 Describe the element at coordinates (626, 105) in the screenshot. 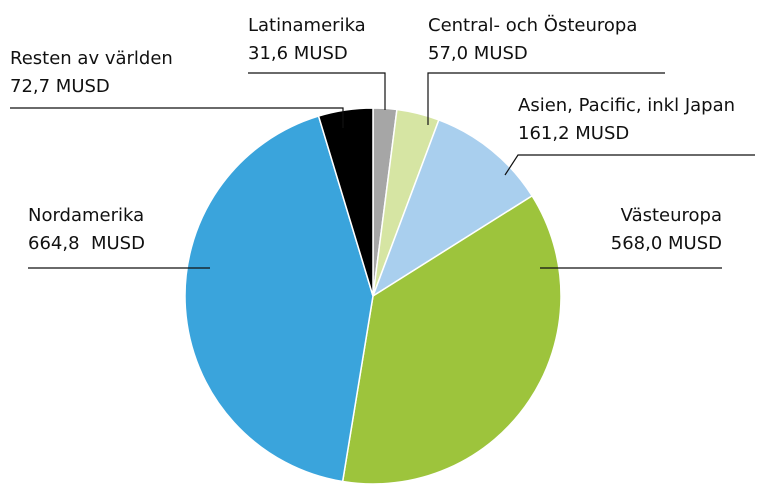

I see `slice-label: Asien, Pacific, inkl Japan` at that location.